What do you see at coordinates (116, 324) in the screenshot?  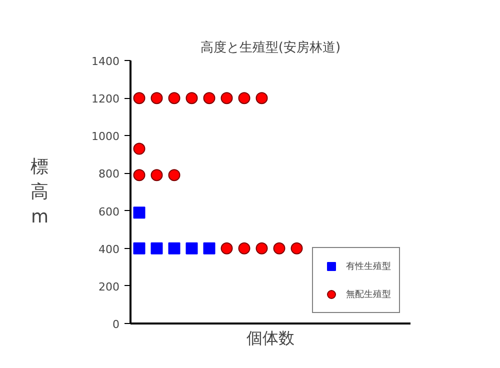 I see `y-tick-label: 0` at bounding box center [116, 324].